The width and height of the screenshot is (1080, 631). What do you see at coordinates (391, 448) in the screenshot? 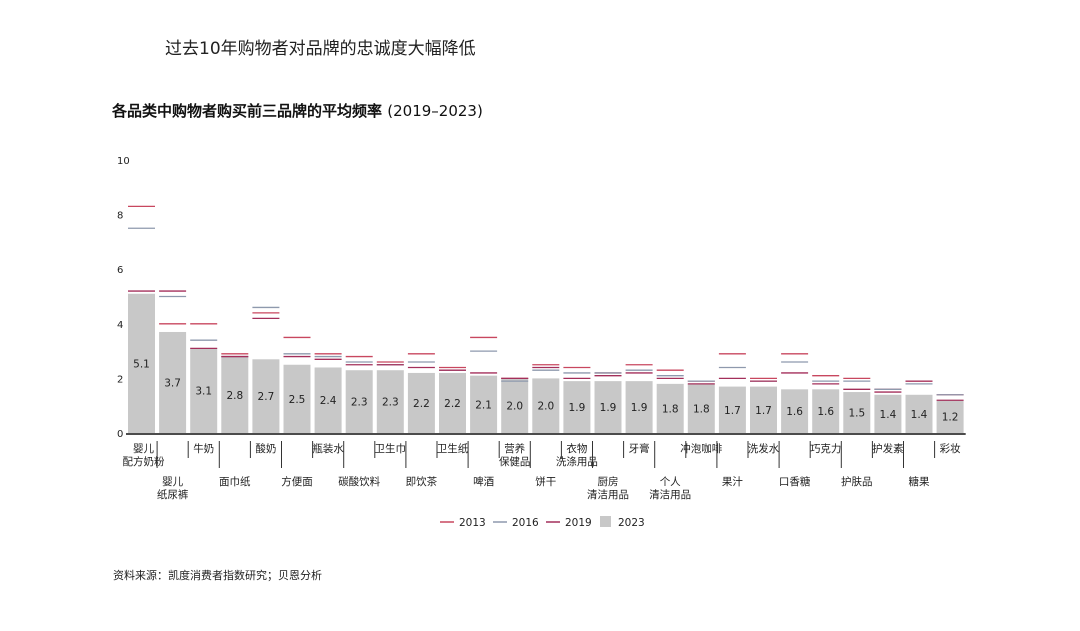
I see `category-label: 卫生巾` at bounding box center [391, 448].